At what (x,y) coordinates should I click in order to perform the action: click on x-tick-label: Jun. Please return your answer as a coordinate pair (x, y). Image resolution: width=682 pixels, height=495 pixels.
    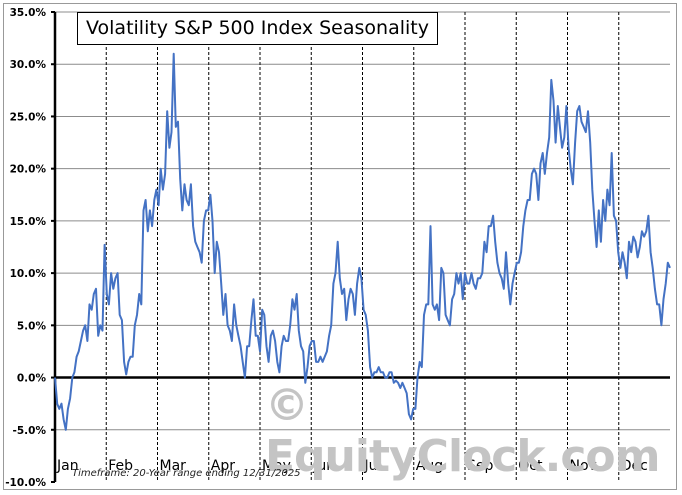
    Looking at the image, I should click on (323, 466).